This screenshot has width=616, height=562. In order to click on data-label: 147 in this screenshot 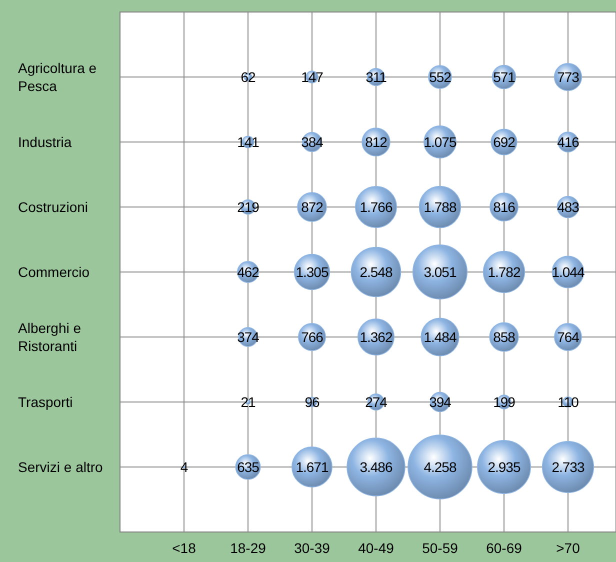, I will do `click(312, 76)`.